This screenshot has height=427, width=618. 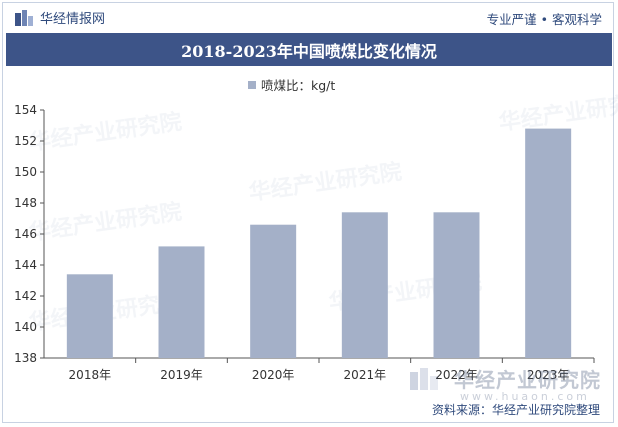 What do you see at coordinates (548, 375) in the screenshot?
I see `x-tick-label: 2023年` at bounding box center [548, 375].